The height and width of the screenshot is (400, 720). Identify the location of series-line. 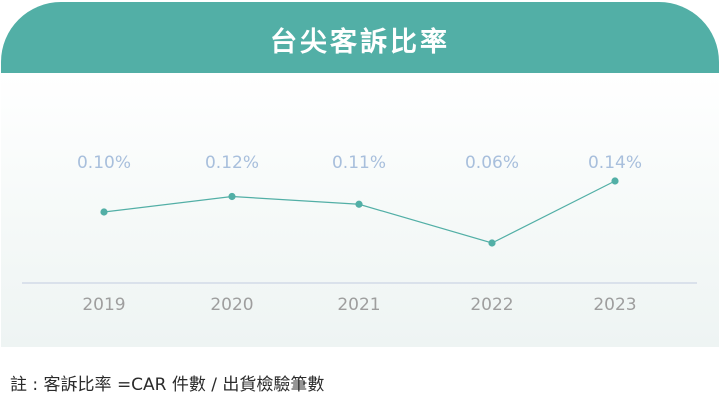
(359, 212).